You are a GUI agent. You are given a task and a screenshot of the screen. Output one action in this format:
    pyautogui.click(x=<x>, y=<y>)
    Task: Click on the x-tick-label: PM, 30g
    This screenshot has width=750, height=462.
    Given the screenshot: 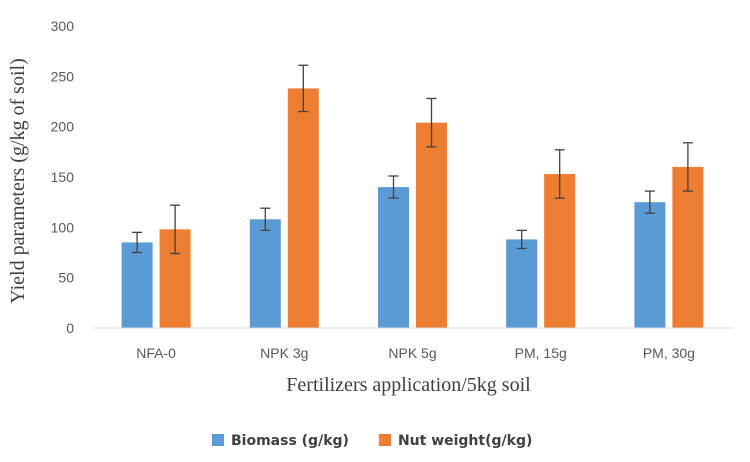 What is the action you would take?
    pyautogui.click(x=669, y=353)
    